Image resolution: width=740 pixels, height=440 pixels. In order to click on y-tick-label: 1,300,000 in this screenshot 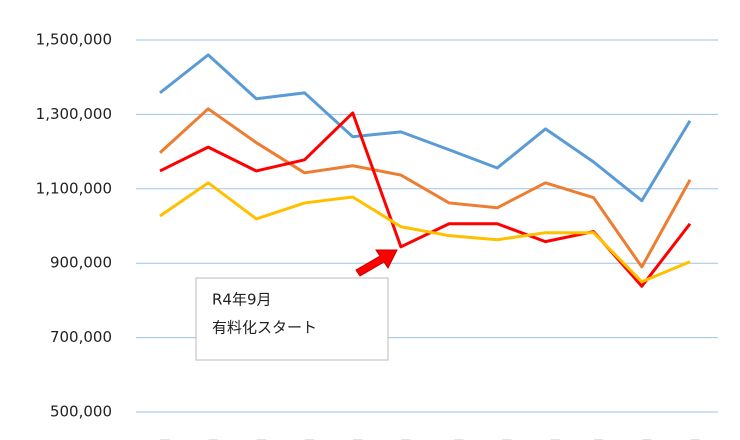, I will do `click(74, 114)`.